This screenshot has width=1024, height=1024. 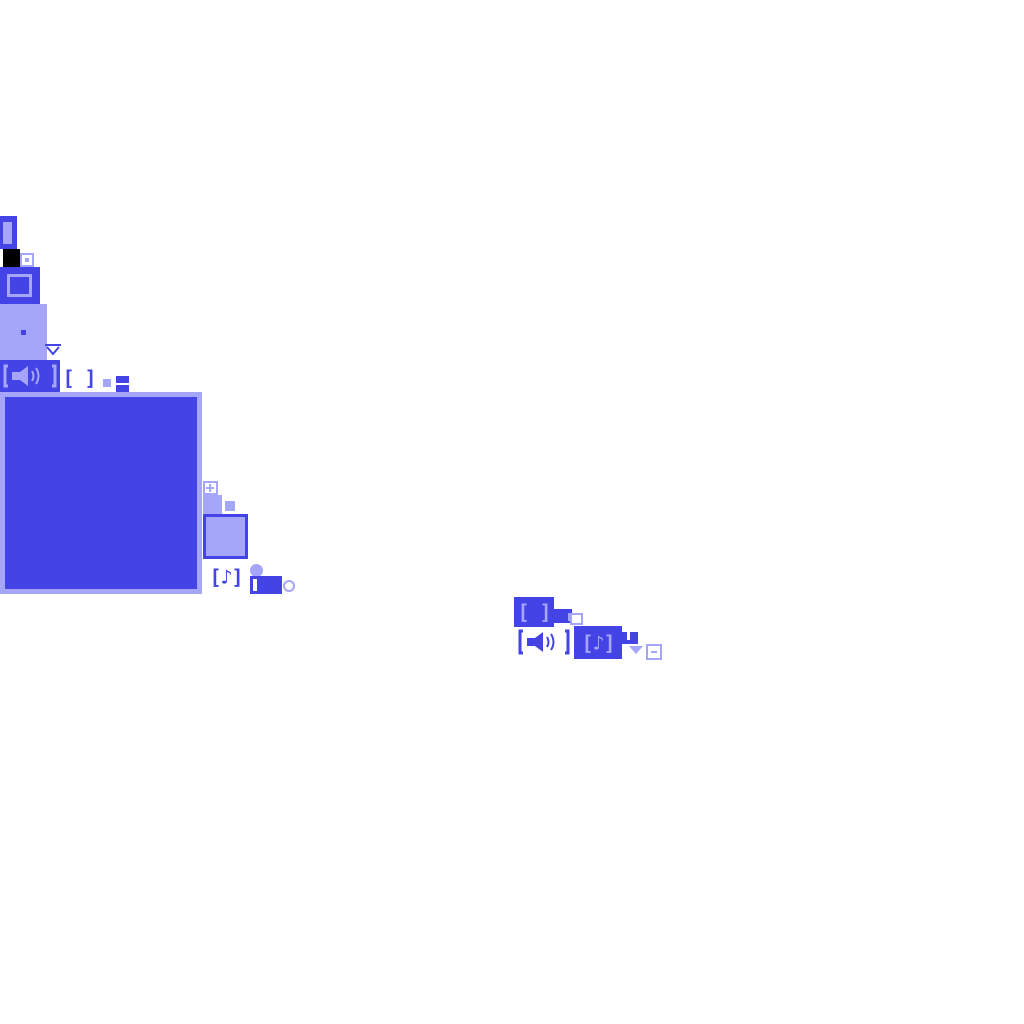 I want to click on split-toggle, so click(x=122, y=384).